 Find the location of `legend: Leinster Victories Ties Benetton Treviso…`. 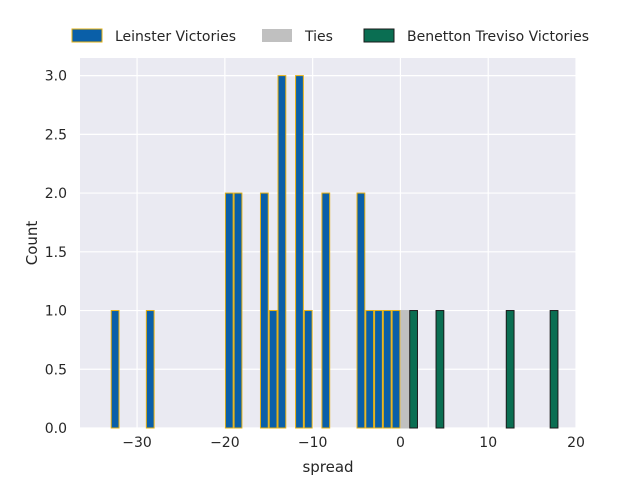

legend: Leinster Victories Ties Benetton Treviso… is located at coordinates (330, 36).